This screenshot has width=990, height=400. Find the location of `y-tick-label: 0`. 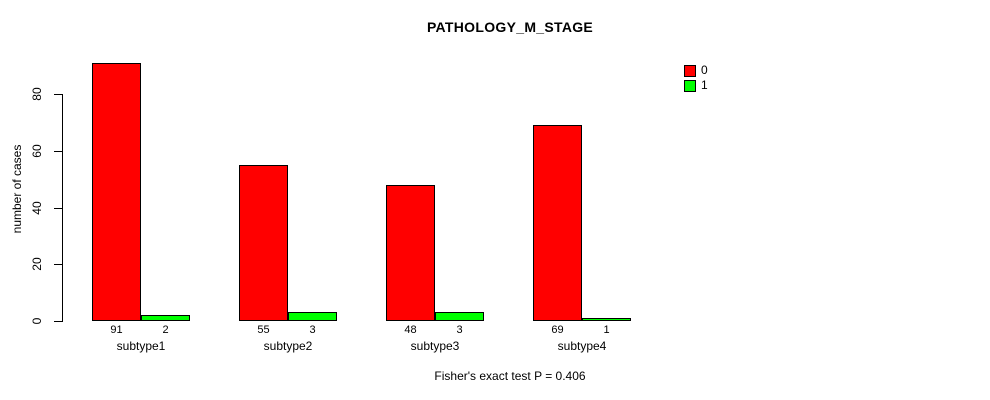

y-tick-label: 0 is located at coordinates (37, 321).